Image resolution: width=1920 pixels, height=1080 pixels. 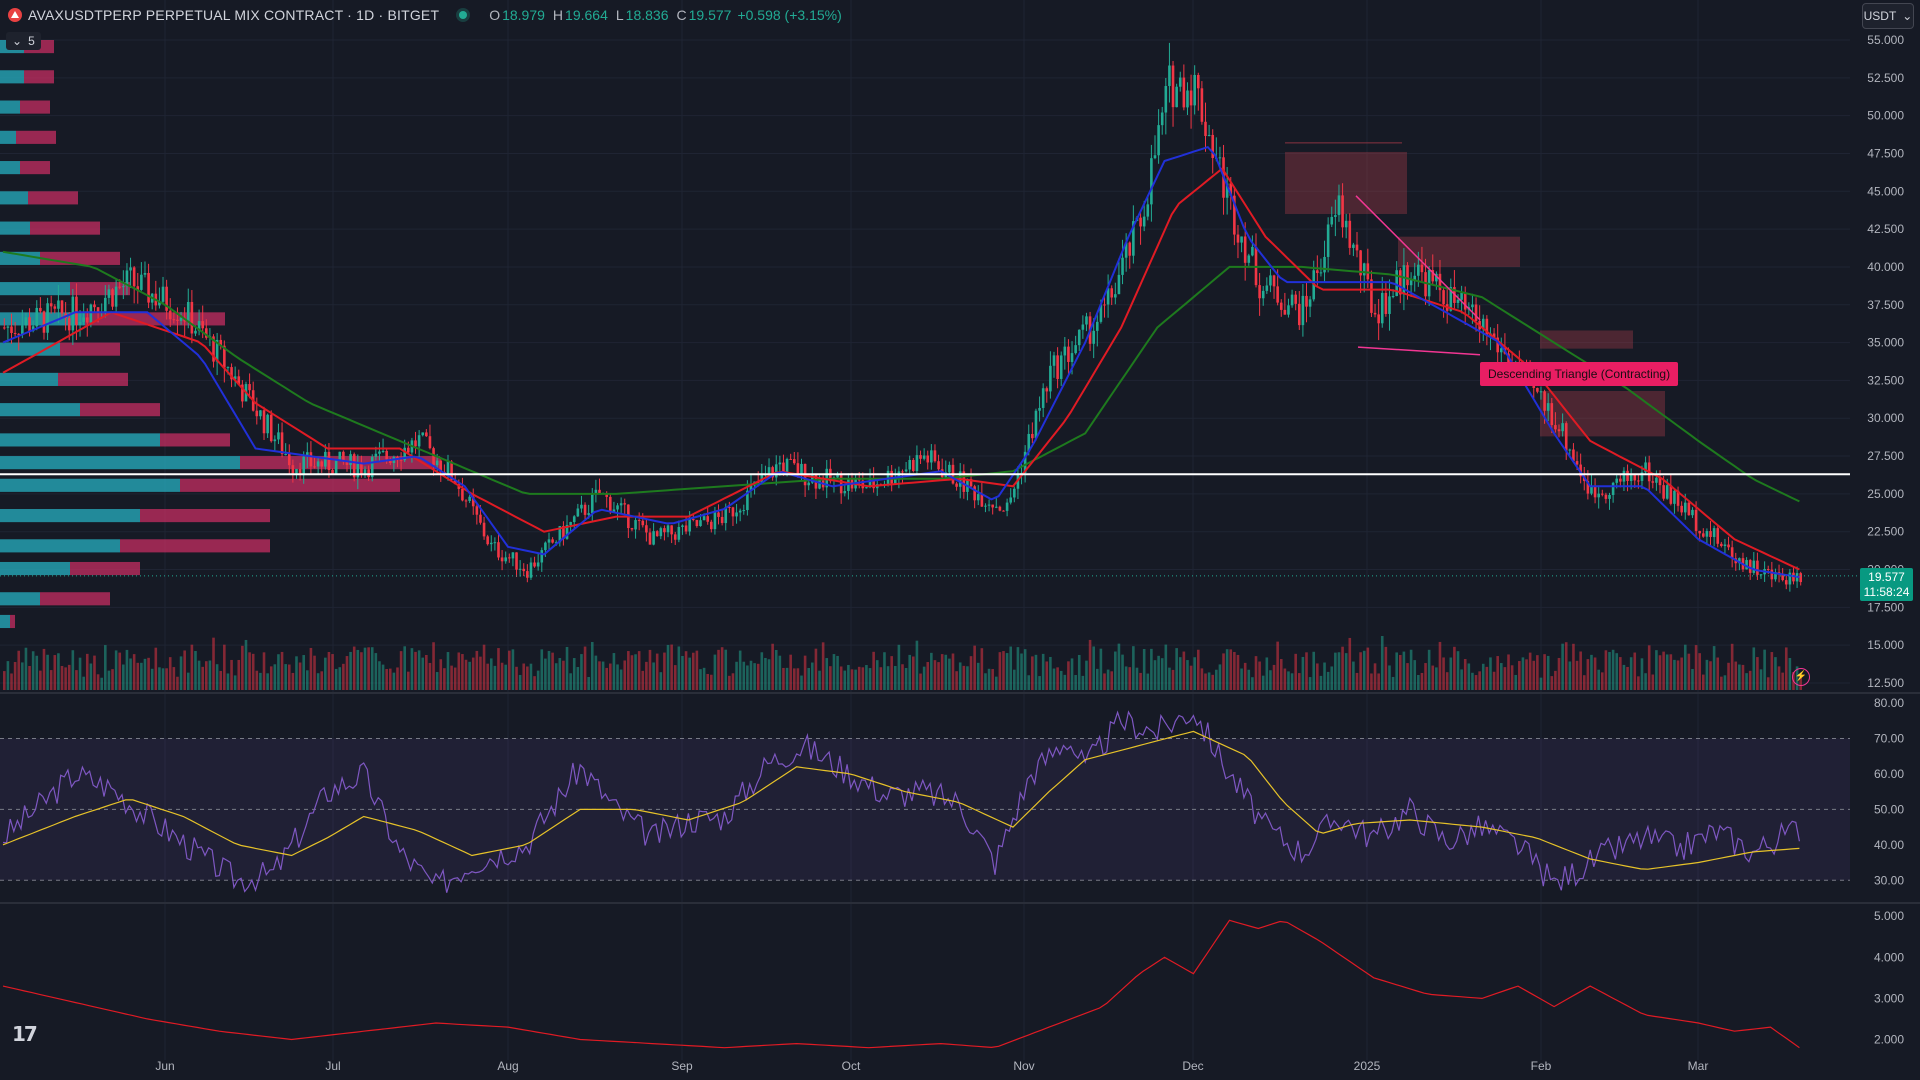 What do you see at coordinates (1888, 16) in the screenshot?
I see `currency-select: USDT ⌄` at bounding box center [1888, 16].